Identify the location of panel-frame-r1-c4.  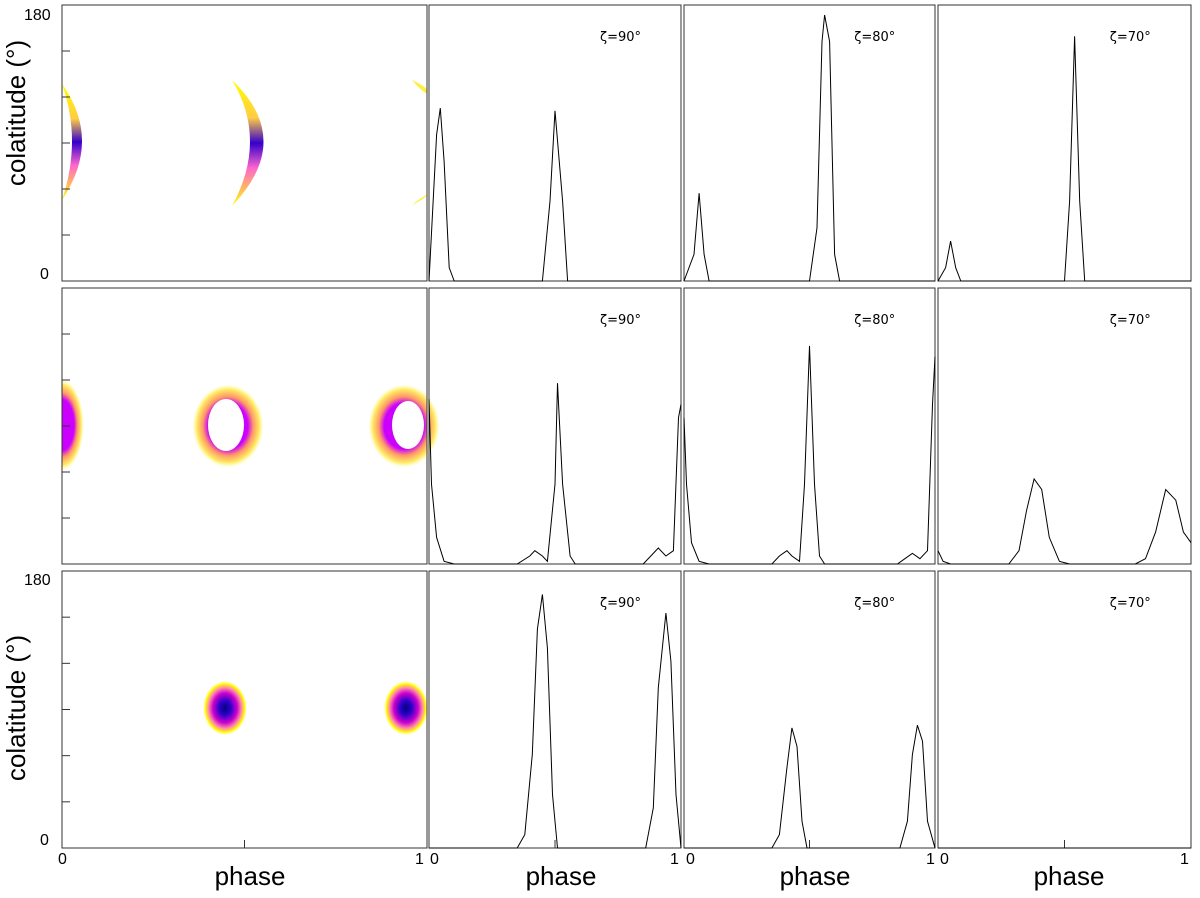
(1064, 143).